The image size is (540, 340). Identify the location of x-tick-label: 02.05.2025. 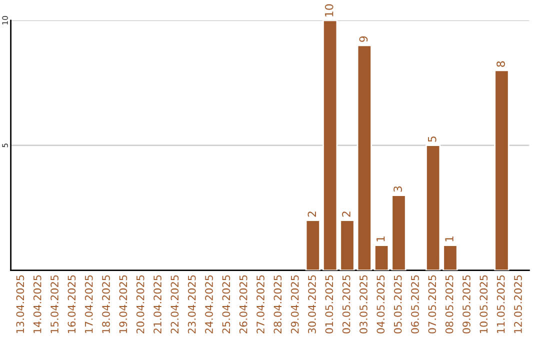
(346, 304).